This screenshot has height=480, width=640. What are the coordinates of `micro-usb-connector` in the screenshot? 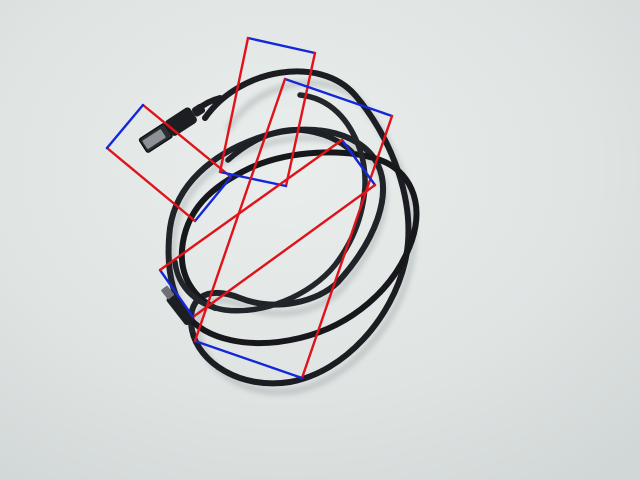 It's located at (178, 305).